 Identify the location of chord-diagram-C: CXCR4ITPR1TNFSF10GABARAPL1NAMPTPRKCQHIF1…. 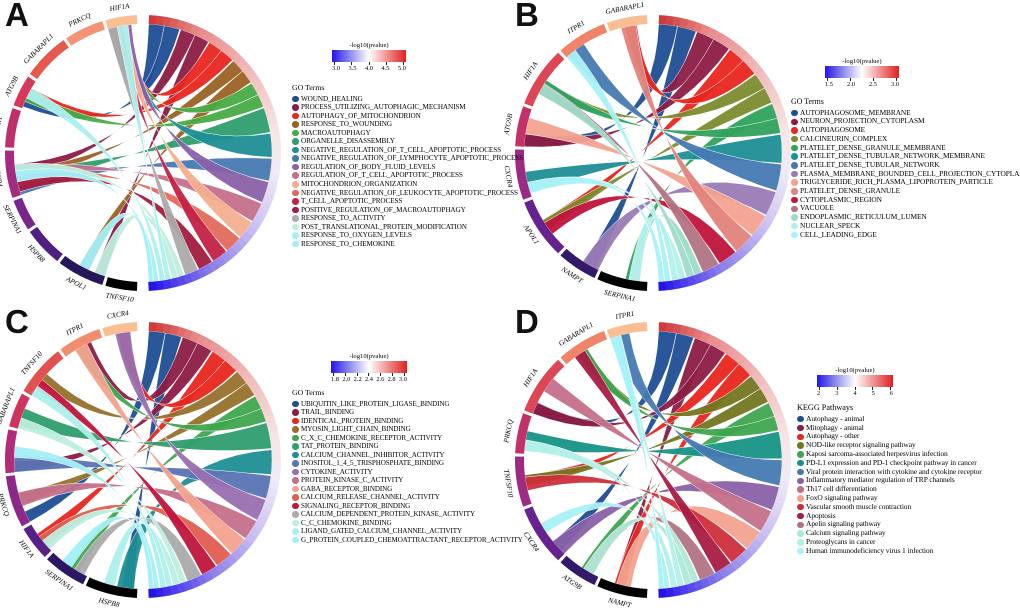
(140, 459).